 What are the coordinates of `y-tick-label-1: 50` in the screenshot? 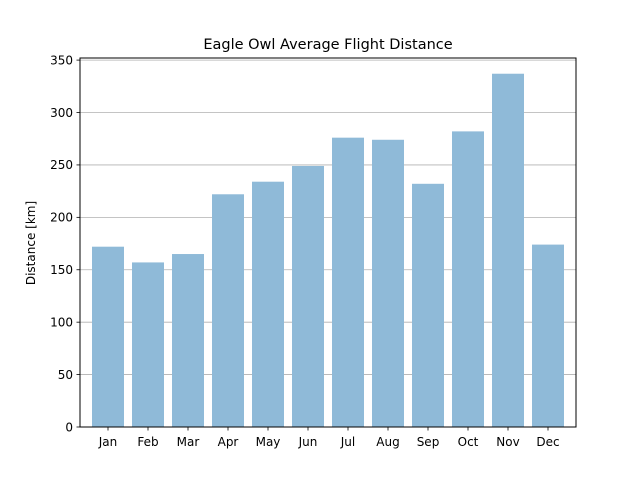 It's located at (65, 375).